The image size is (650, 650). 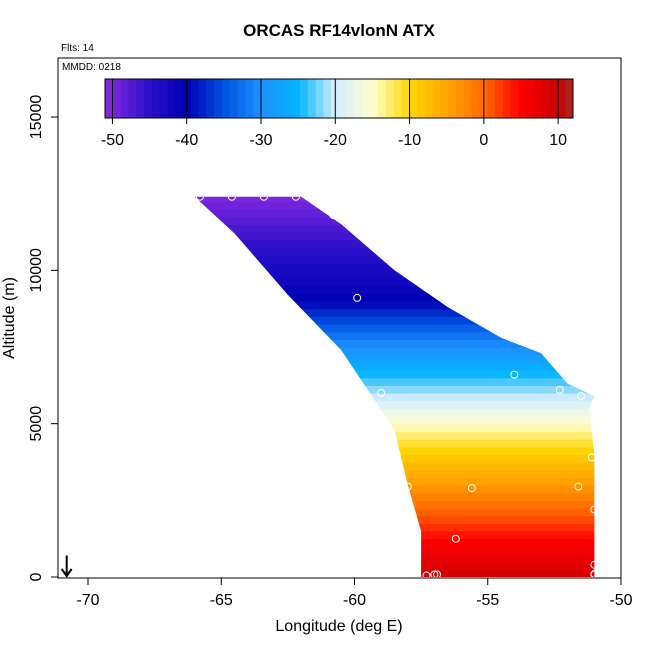 I want to click on y-axis: 0 5000 10000 15000, so click(x=43, y=338).